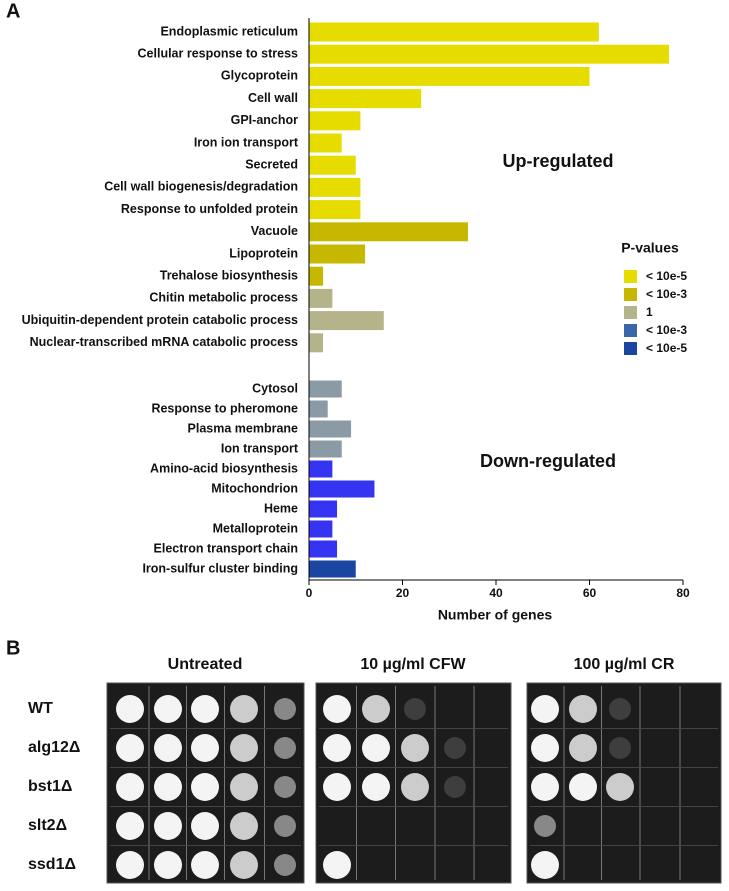 The image size is (729, 891). I want to click on condition-label: Untreated, so click(205, 664).